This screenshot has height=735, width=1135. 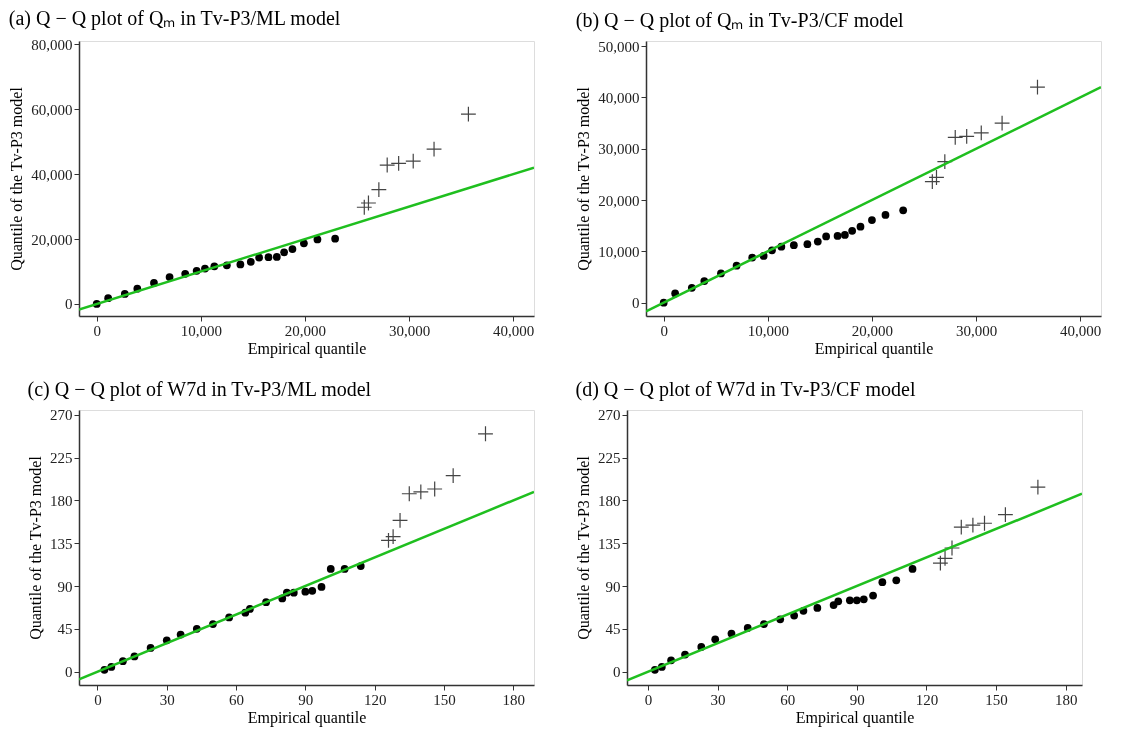 I want to click on chart-title: (b) Q − Q plot of Qₘ in Tv-P3/CF model, so click(x=740, y=21).